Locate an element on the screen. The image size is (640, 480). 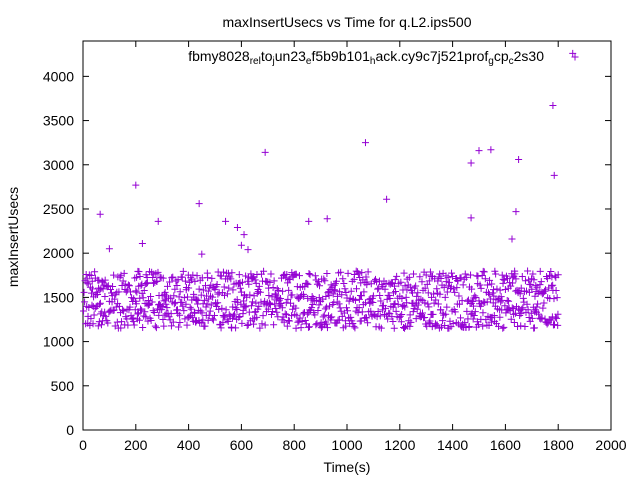
x-tick-label: 1600 is located at coordinates (505, 445).